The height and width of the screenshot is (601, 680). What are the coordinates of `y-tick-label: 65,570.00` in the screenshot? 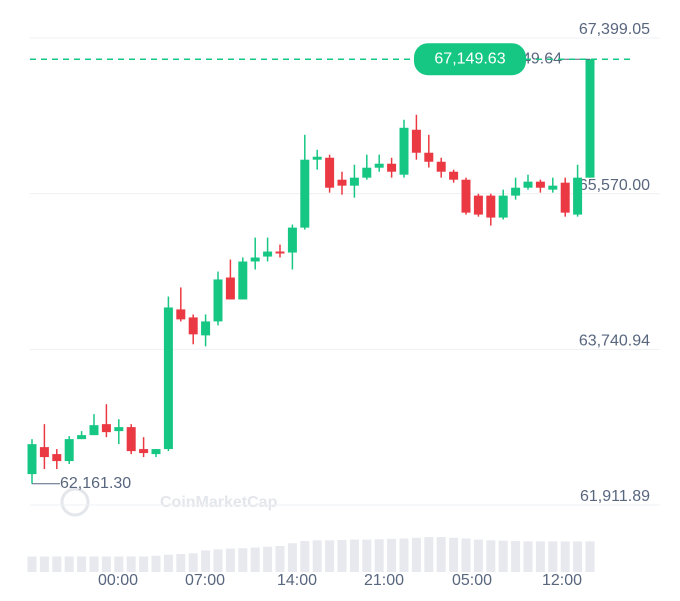 It's located at (614, 185).